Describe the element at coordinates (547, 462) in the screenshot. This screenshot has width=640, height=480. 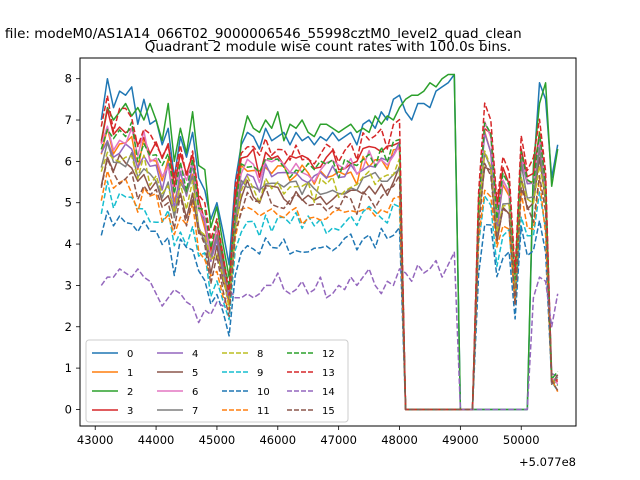
I see `x-offset-label: +5.077e8` at that location.